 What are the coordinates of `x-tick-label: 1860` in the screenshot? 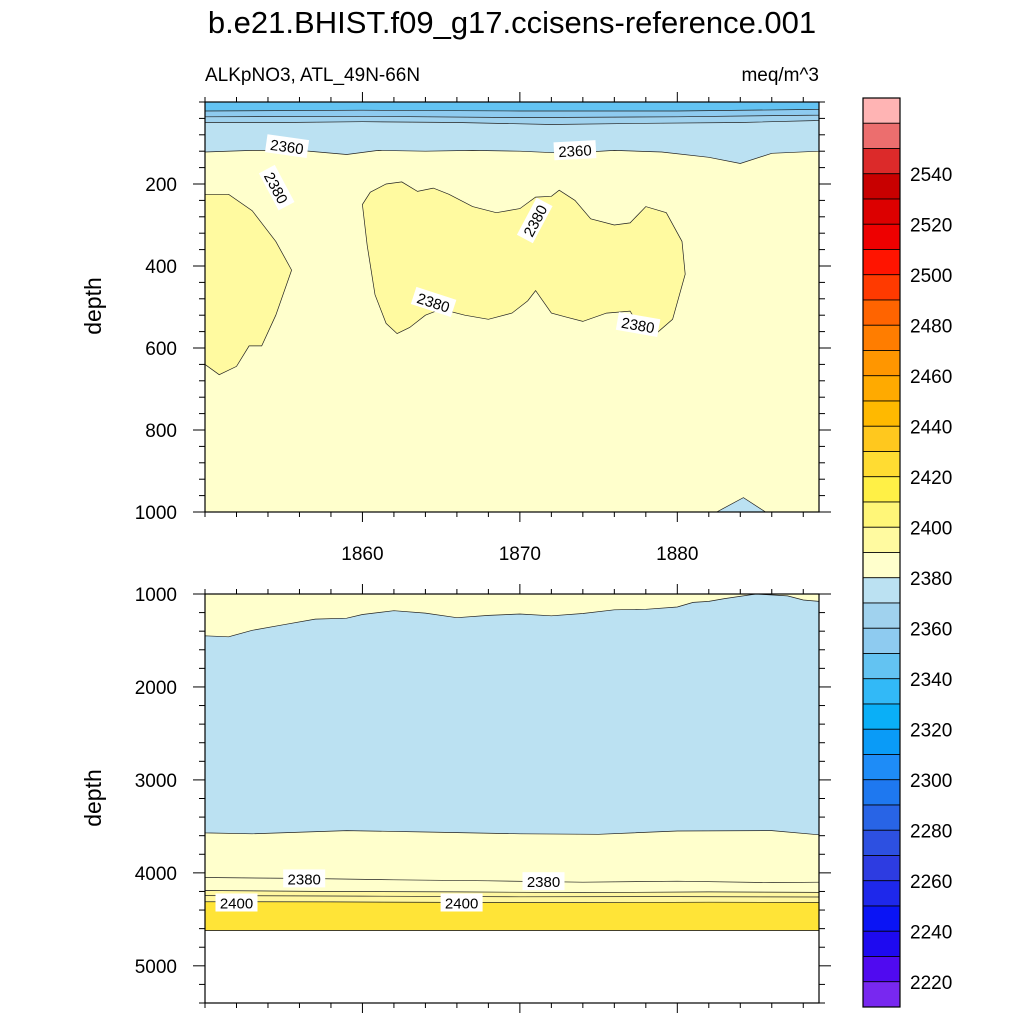 It's located at (362, 554).